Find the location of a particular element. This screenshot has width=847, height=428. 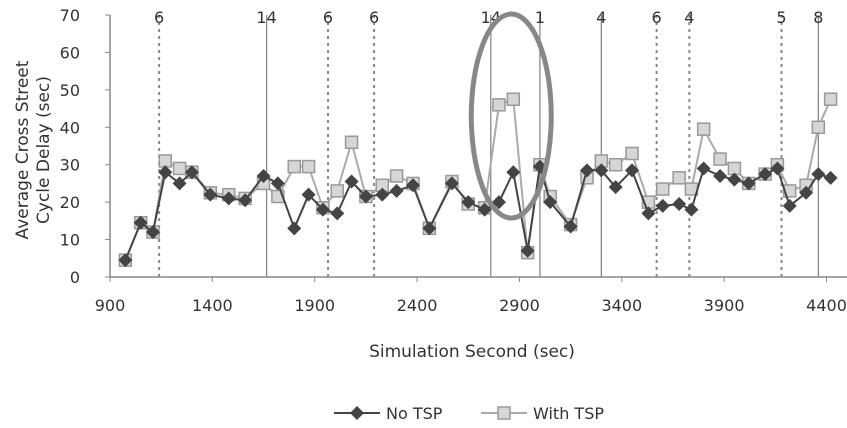

x-tick-label: 3400 is located at coordinates (621, 305).